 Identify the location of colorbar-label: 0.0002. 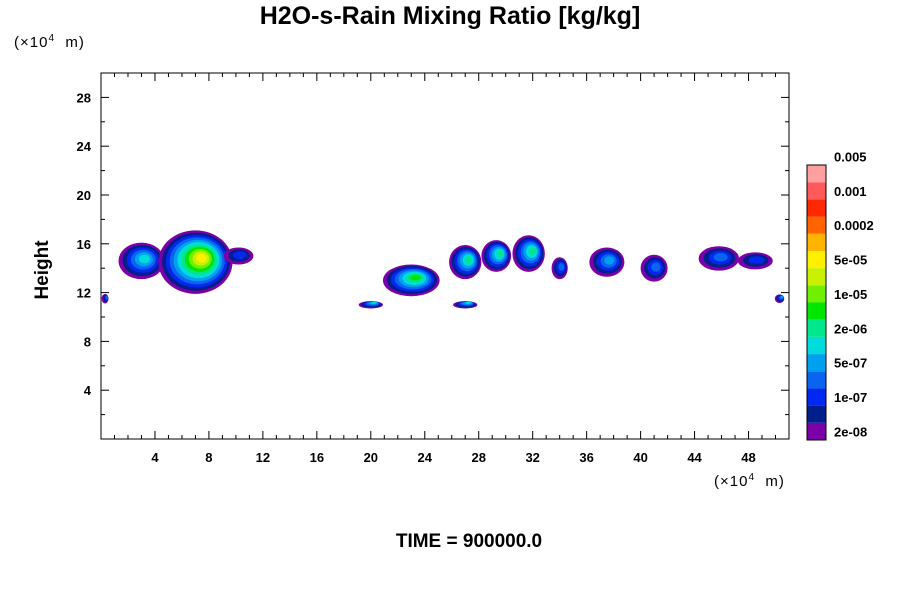
(854, 225).